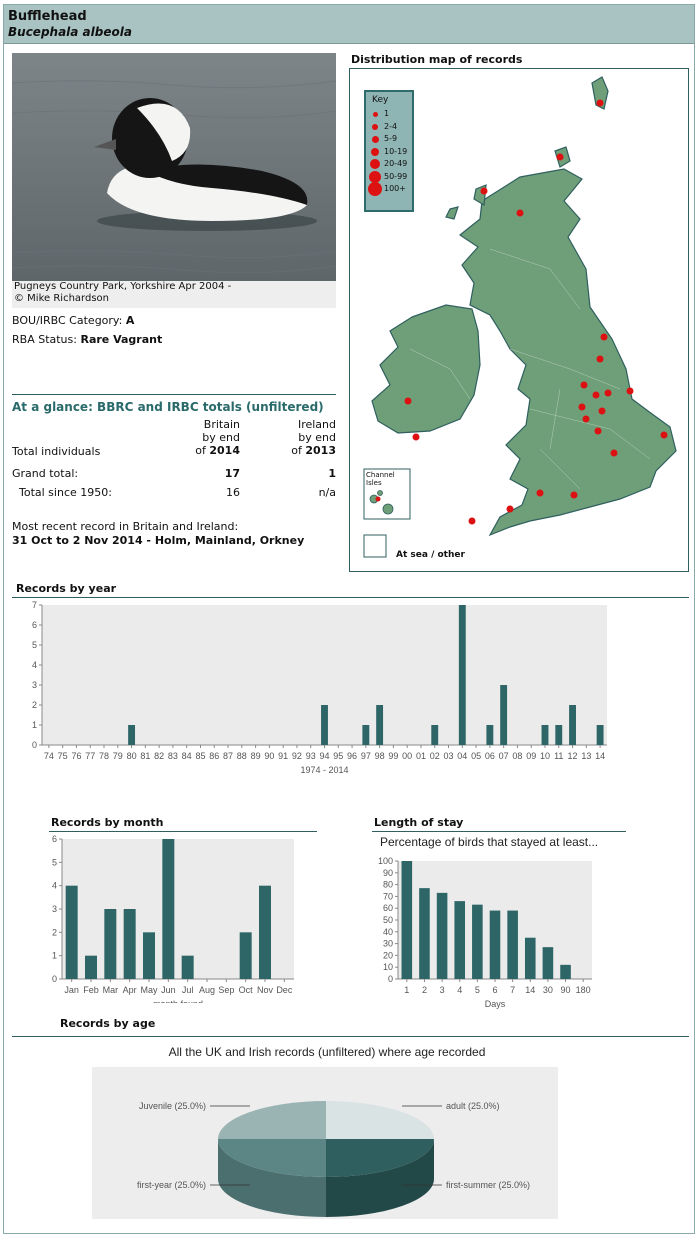 Image resolution: width=700 pixels, height=1240 pixels. I want to click on x-tick-label: Dec, so click(284, 990).